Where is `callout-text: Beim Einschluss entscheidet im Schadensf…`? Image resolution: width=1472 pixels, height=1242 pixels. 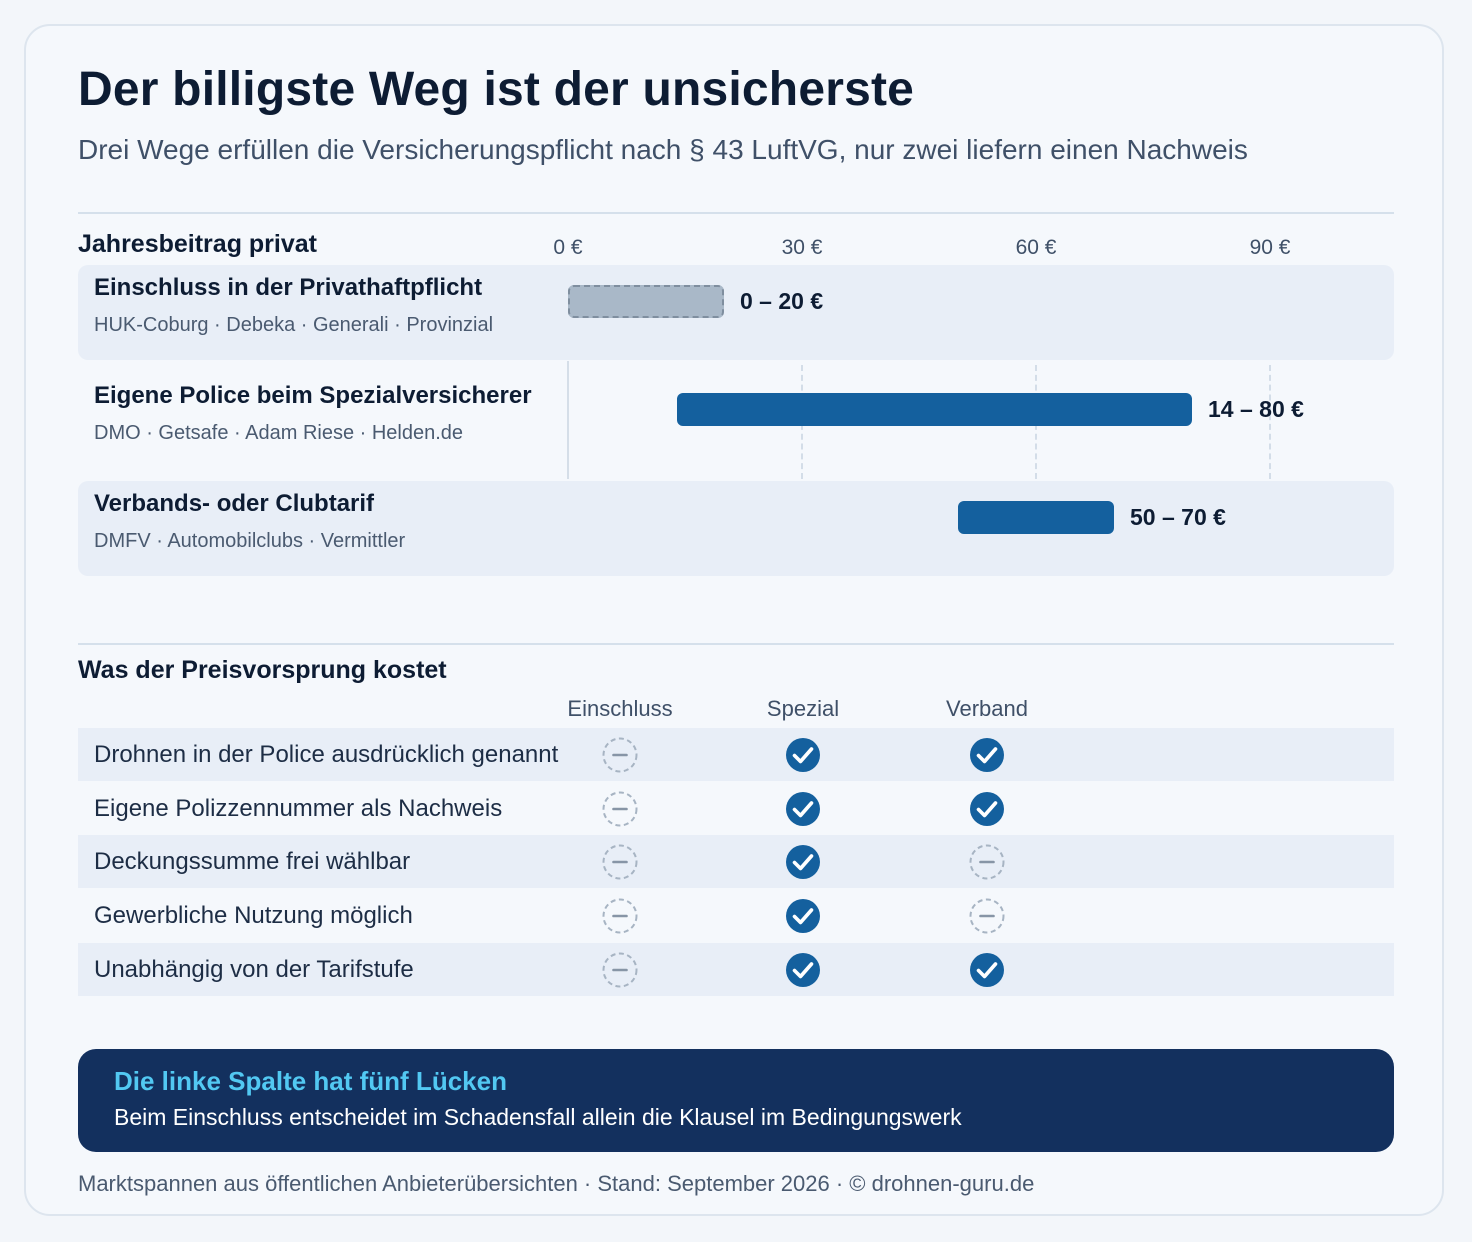 callout-text: Beim Einschluss entscheidet im Schadensf… is located at coordinates (538, 1117).